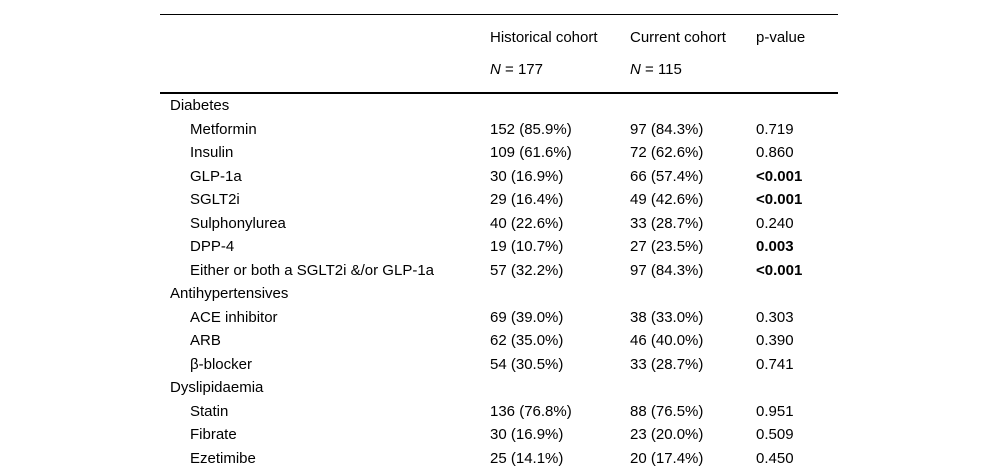  Describe the element at coordinates (200, 106) in the screenshot. I see `row-label: Diabetes` at that location.